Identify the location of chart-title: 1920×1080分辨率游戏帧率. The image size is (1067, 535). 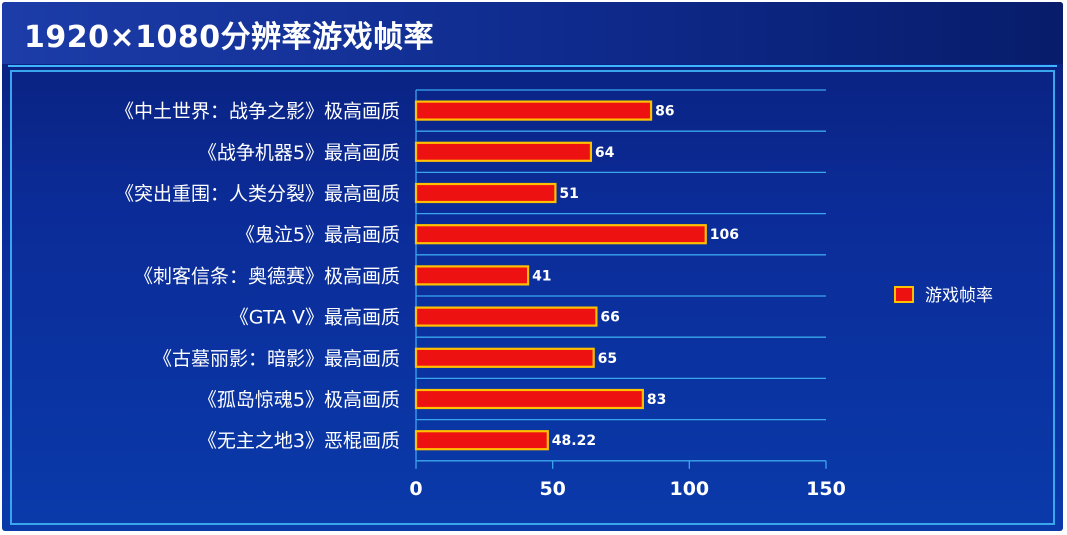
(229, 37).